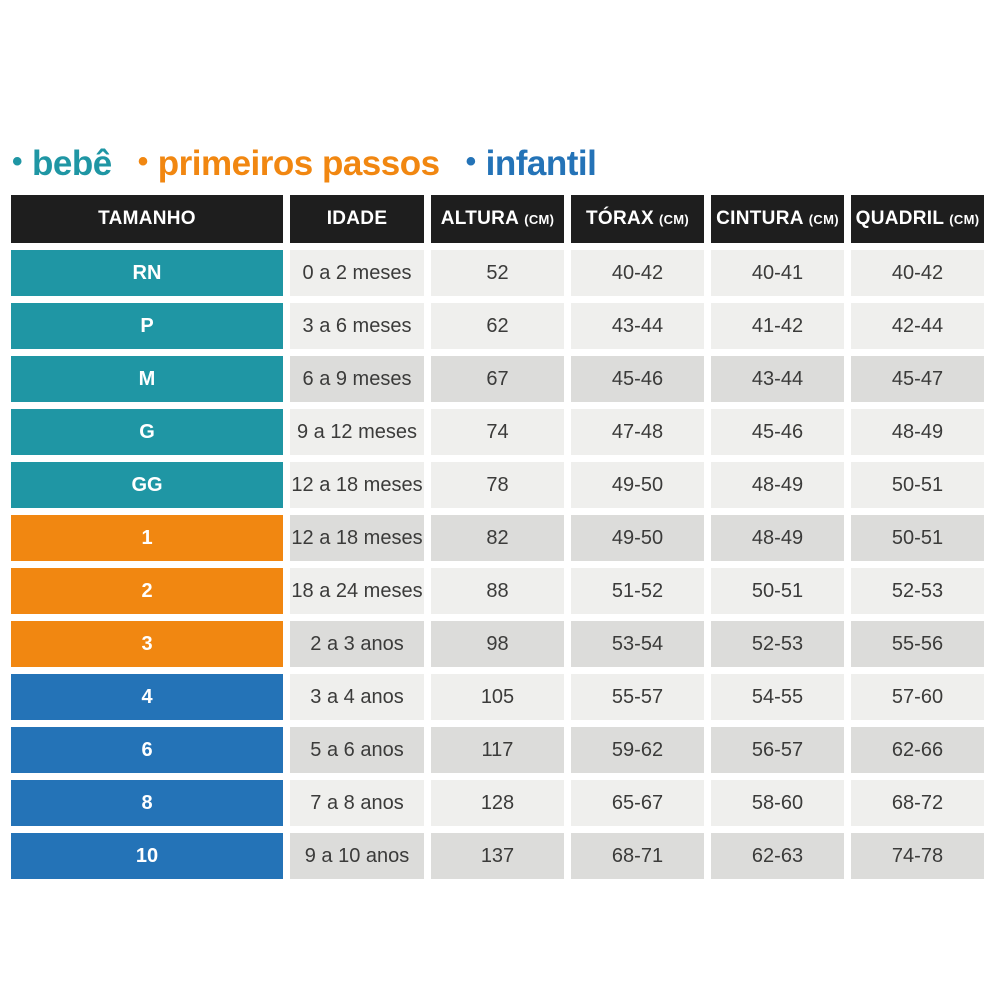  I want to click on cell-quadril: 68-72, so click(917, 803).